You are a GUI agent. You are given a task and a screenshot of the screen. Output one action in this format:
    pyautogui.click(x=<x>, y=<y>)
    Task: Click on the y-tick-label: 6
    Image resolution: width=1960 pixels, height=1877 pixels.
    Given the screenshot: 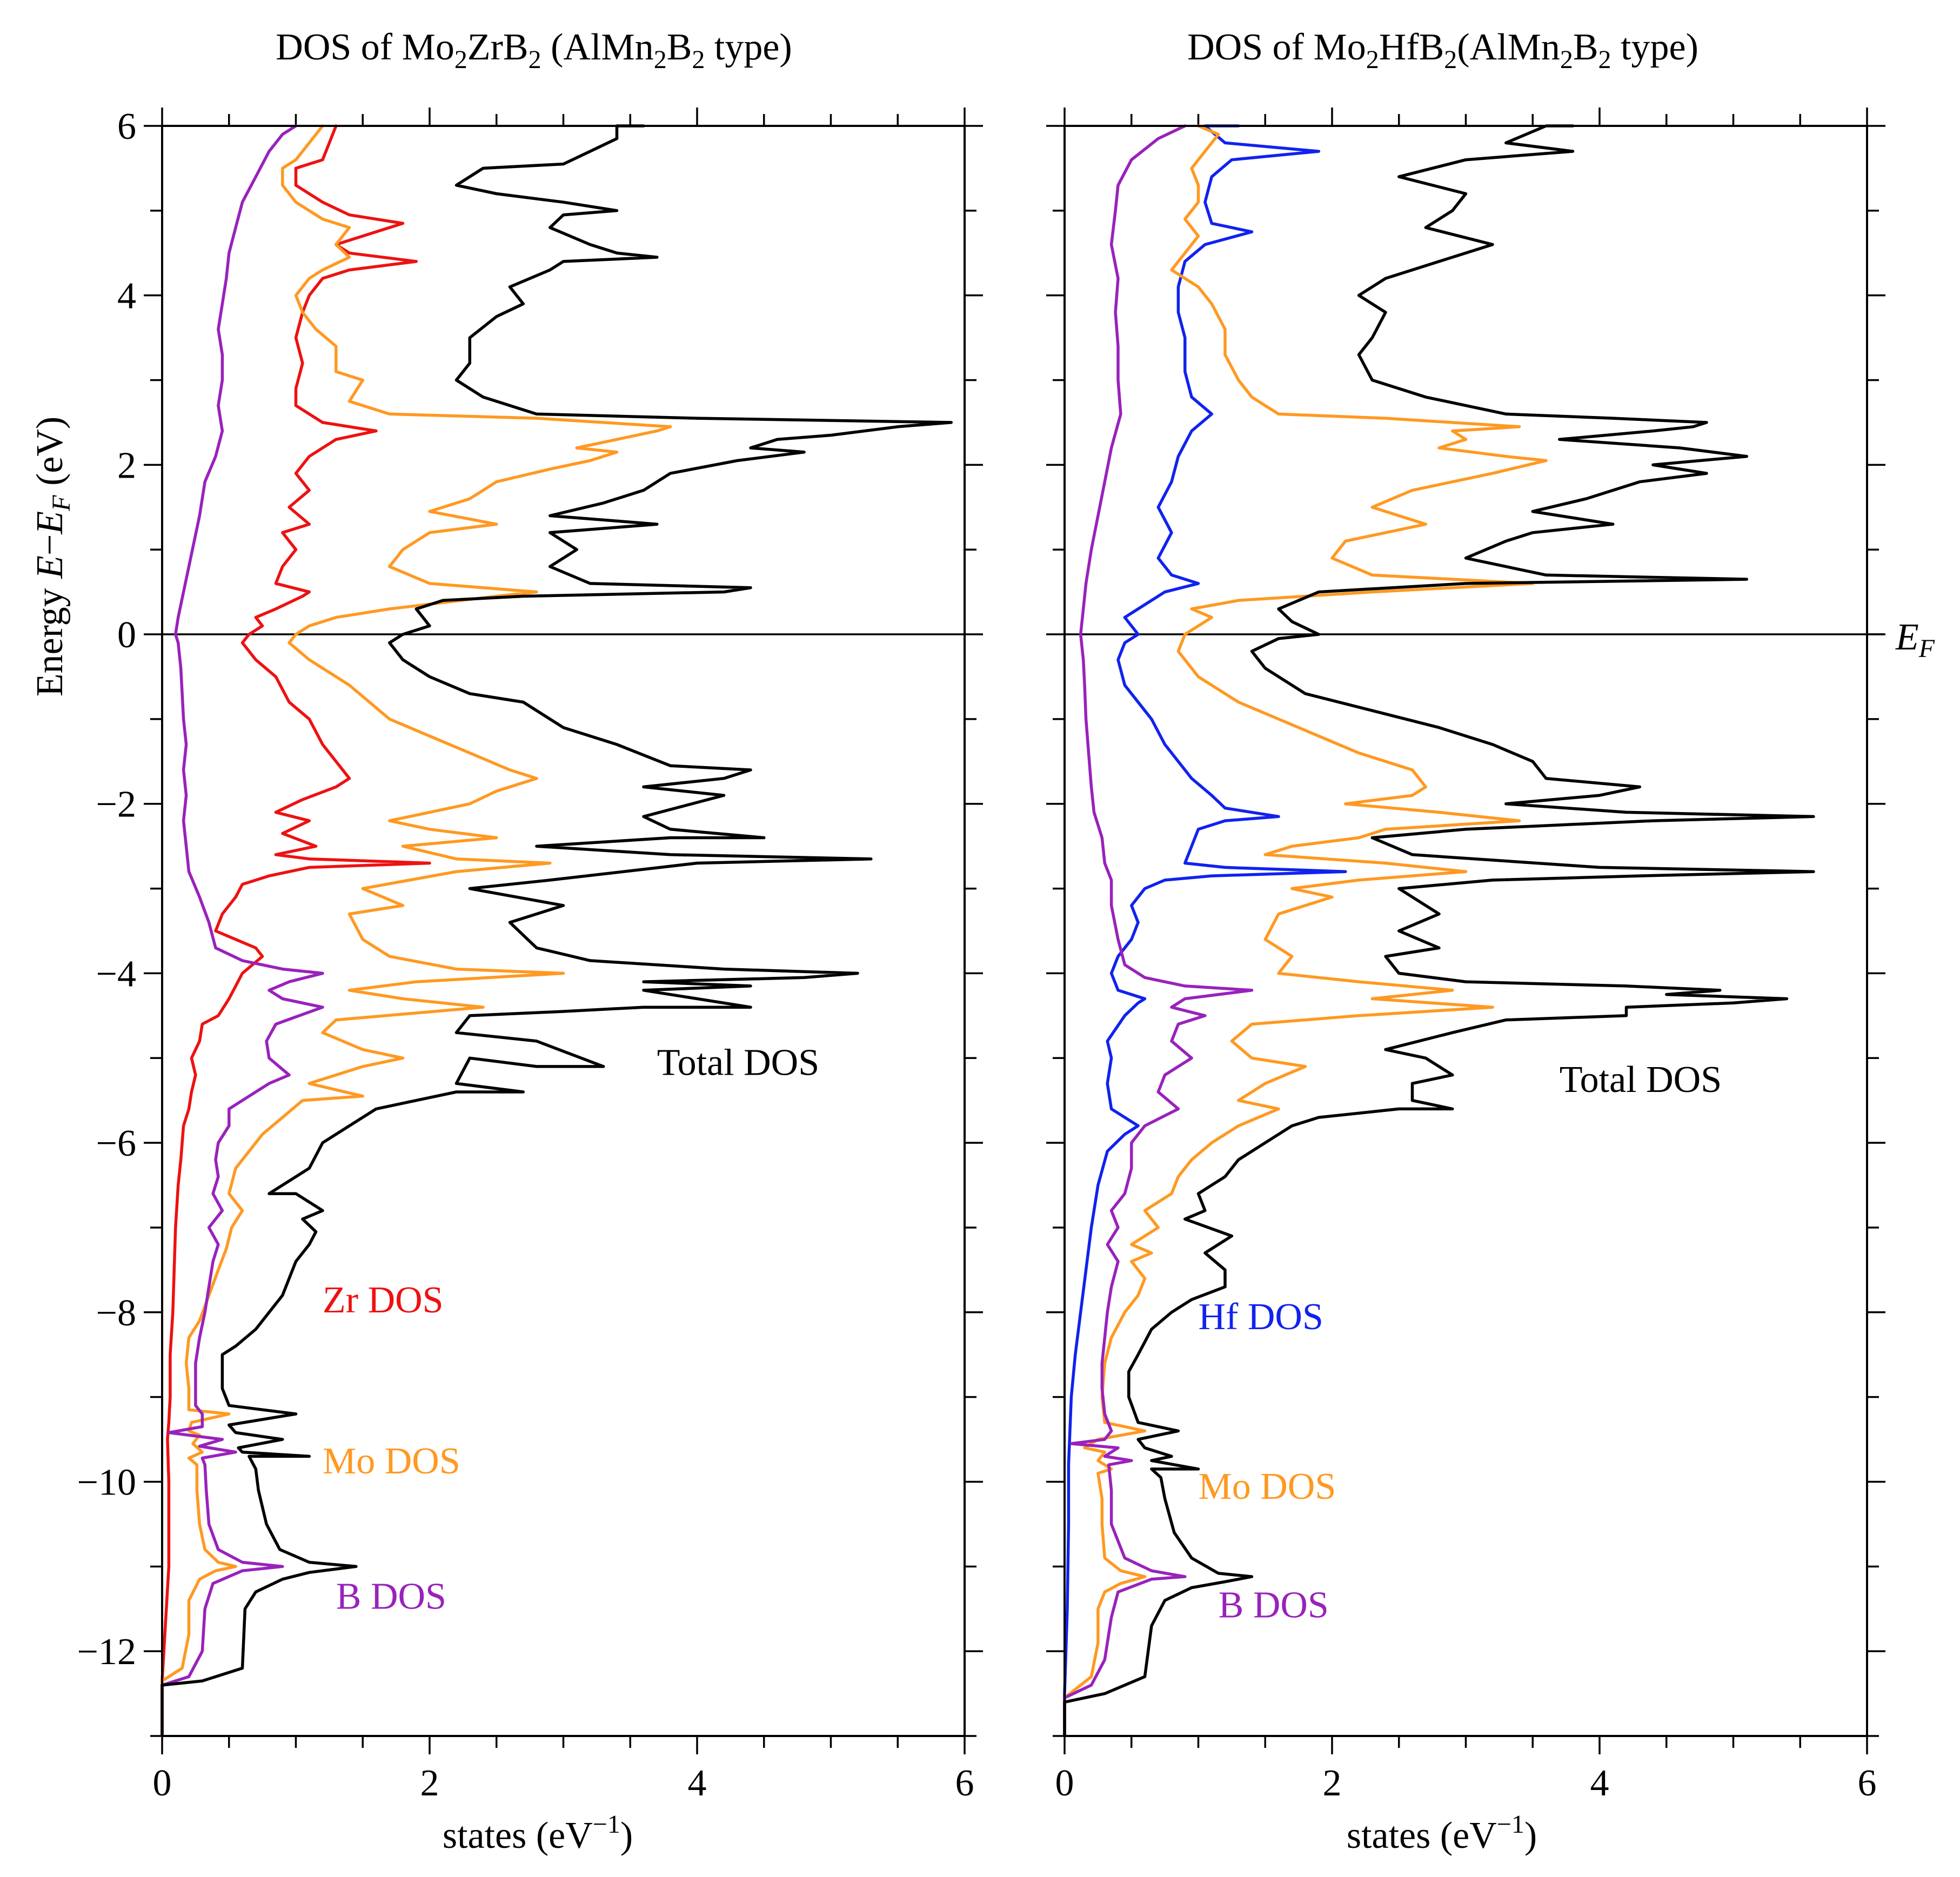 What is the action you would take?
    pyautogui.click(x=126, y=127)
    